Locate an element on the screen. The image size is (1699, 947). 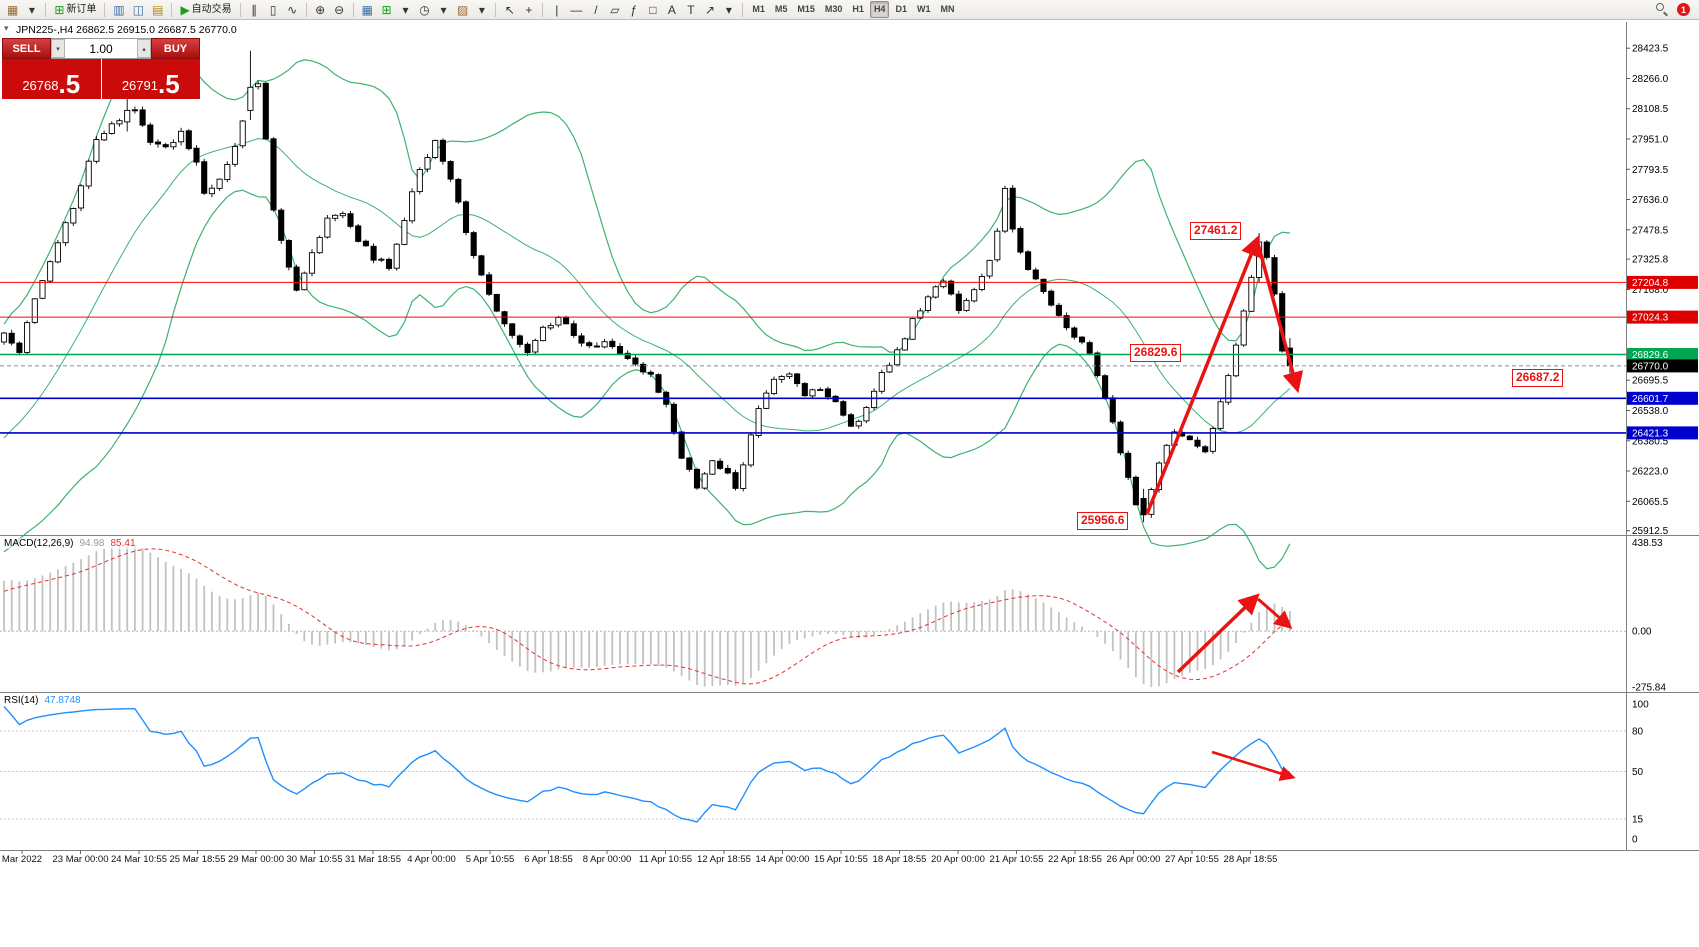
navigator-icon: ▤ is located at coordinates (157, 9).